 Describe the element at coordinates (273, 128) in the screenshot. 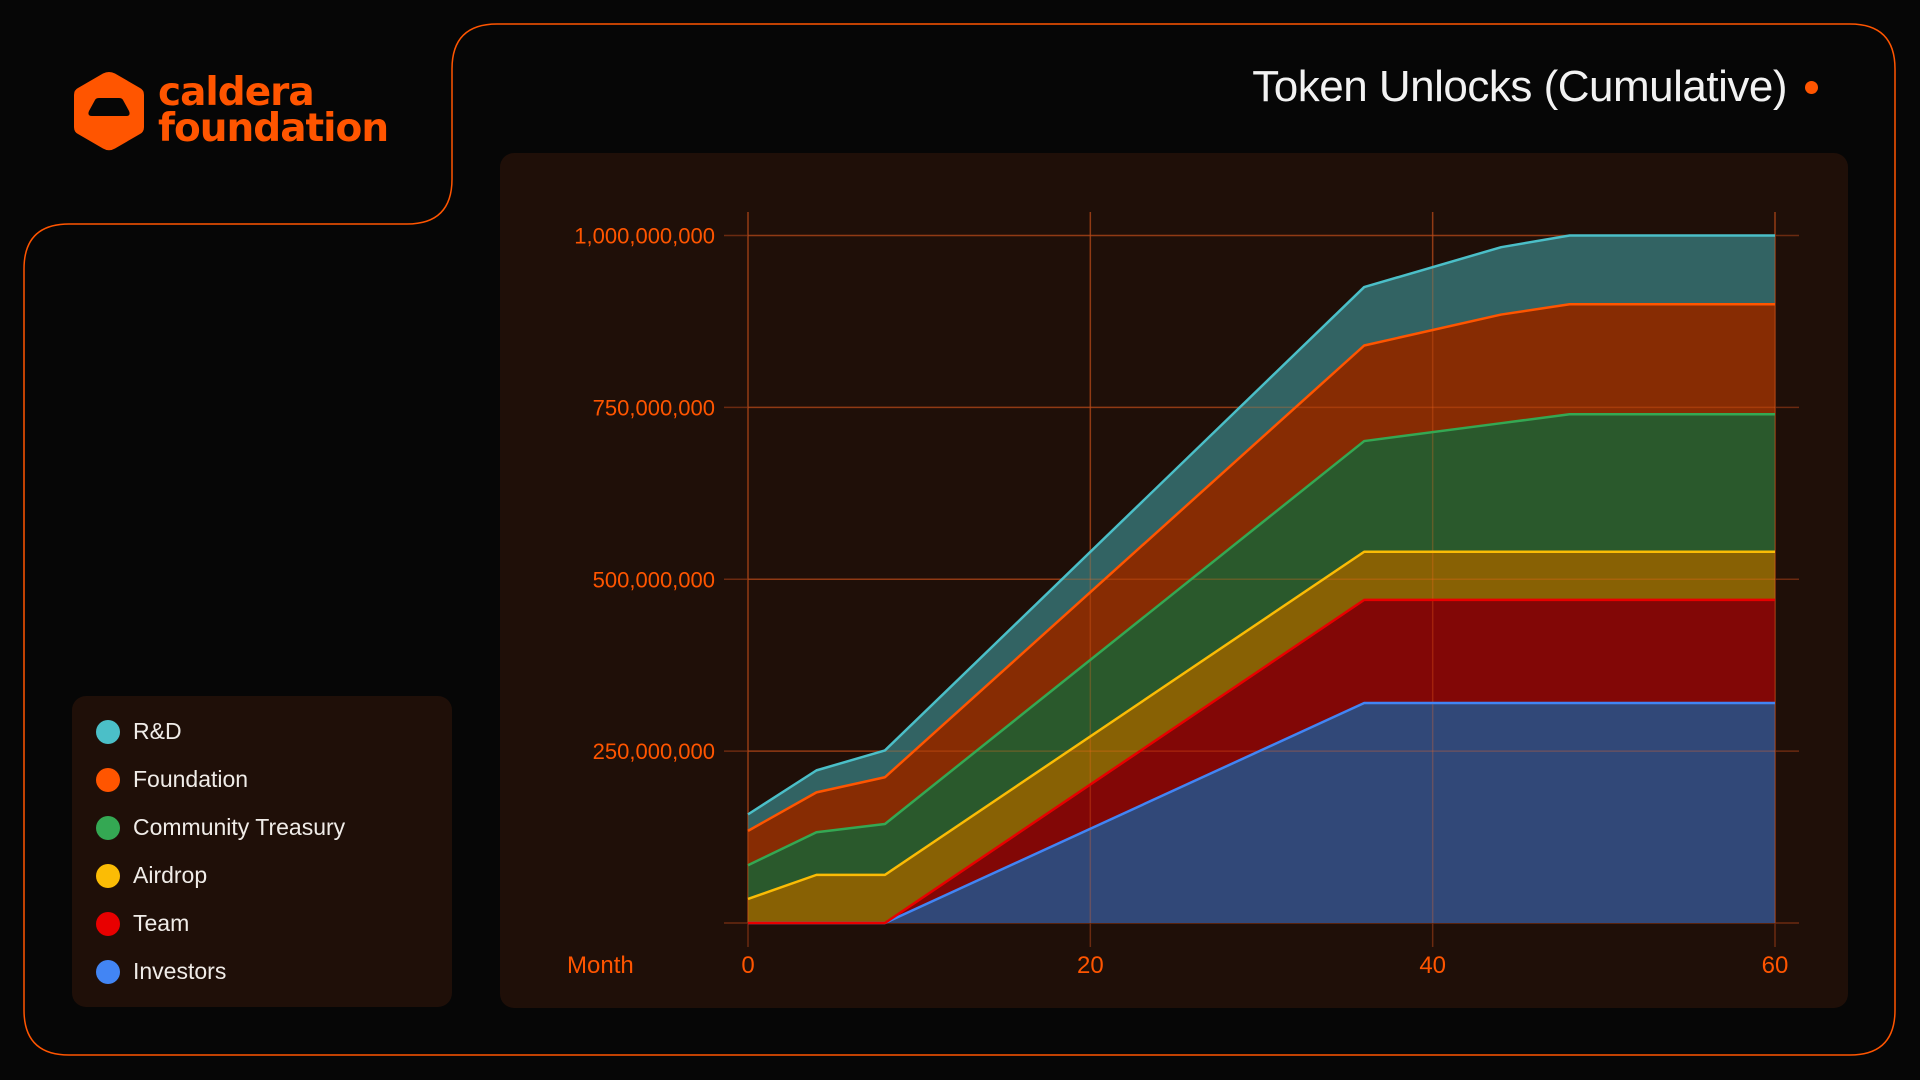

I see `brand-line-2: foundation` at that location.